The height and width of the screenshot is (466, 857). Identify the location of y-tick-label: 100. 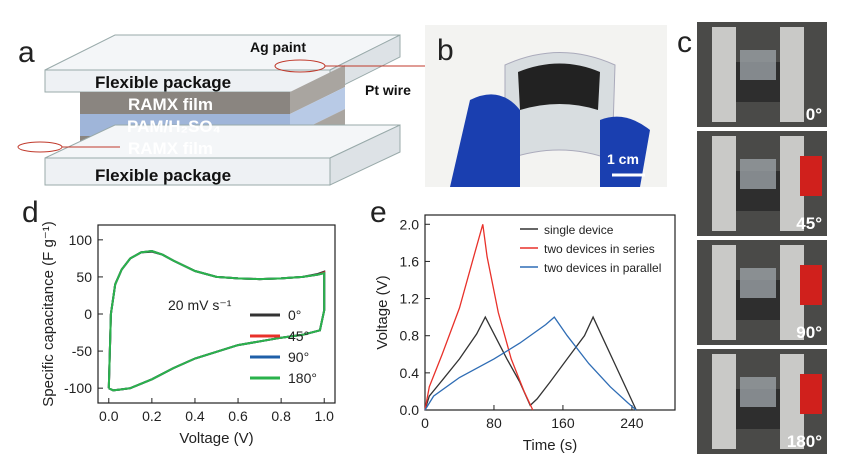
(81, 240).